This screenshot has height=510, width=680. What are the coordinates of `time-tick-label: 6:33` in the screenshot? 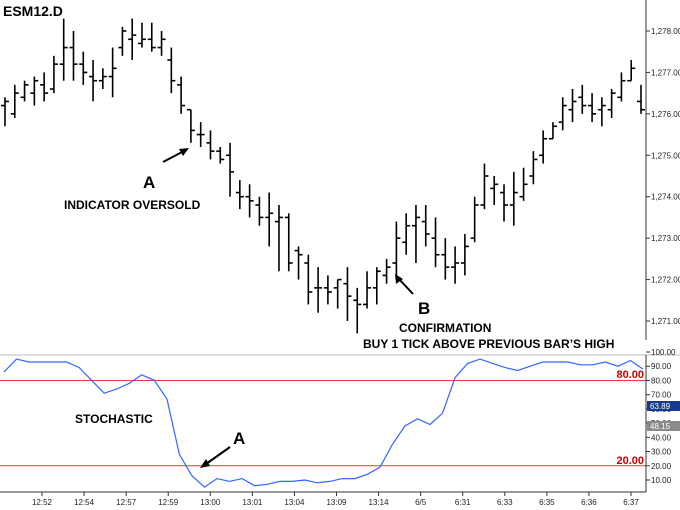 It's located at (505, 502).